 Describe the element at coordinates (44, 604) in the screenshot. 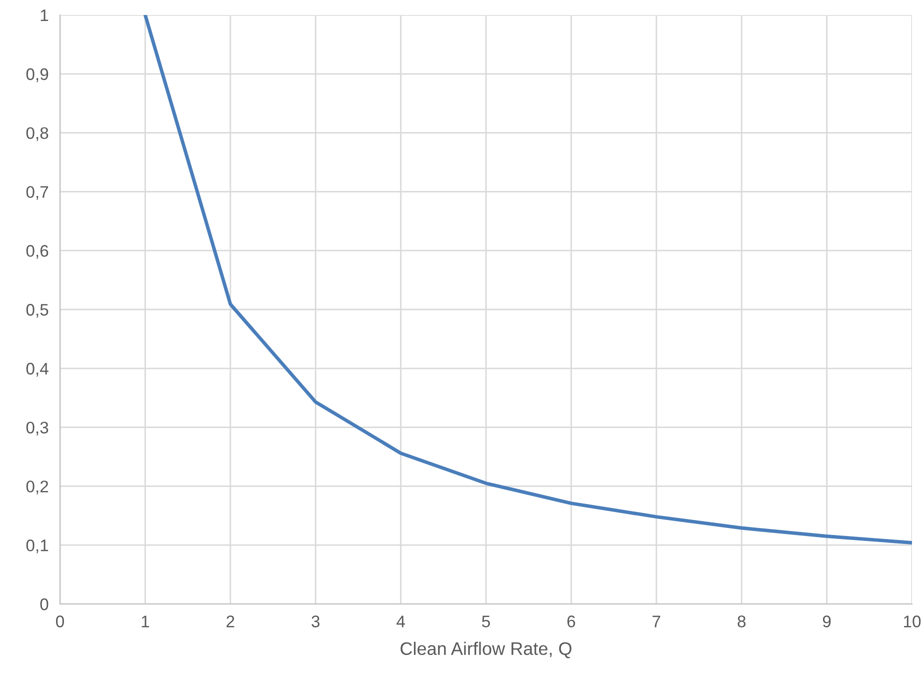

I see `y-tick-label: 0` at that location.